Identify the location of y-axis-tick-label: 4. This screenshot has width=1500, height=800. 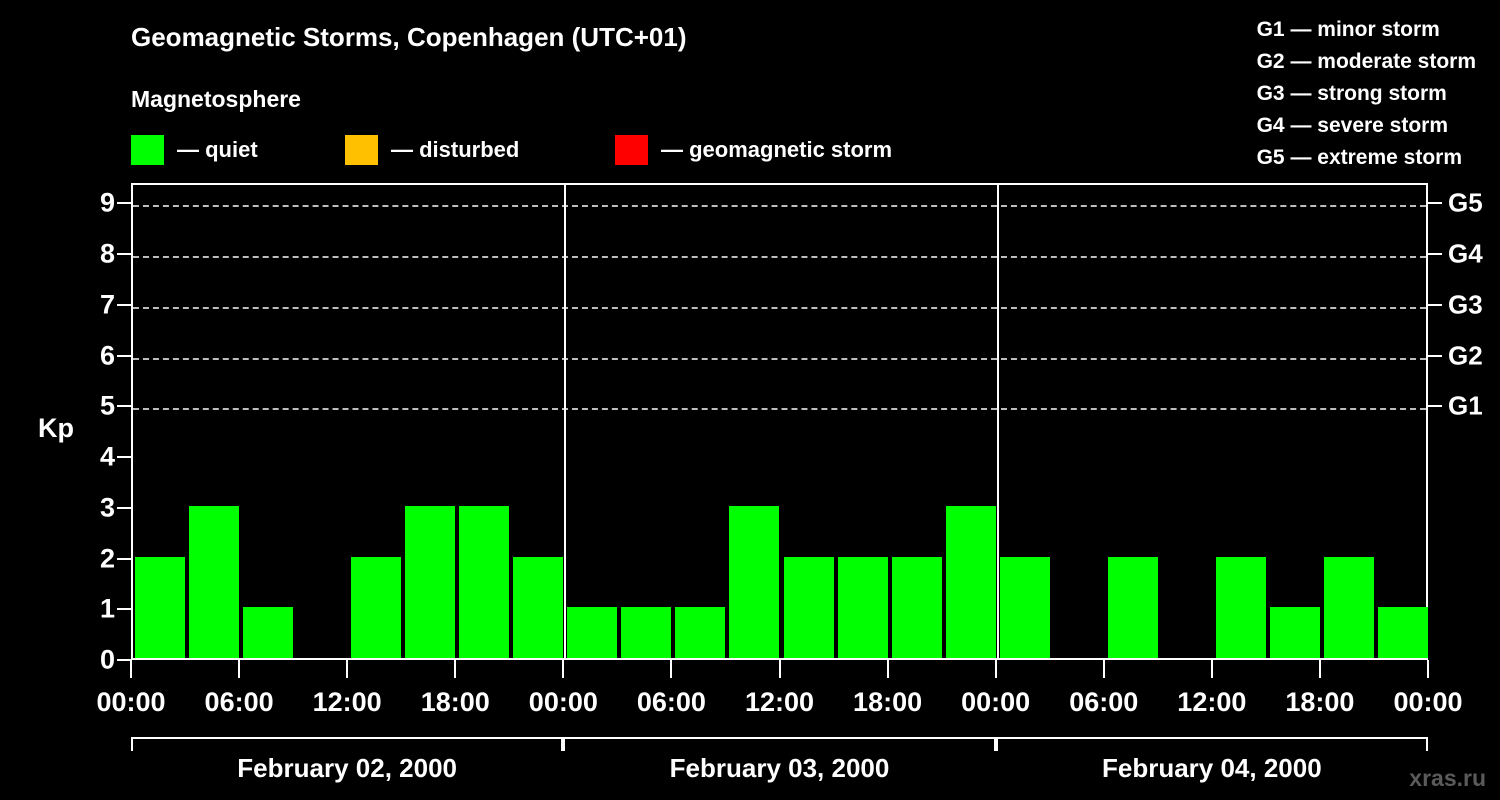
(107, 456).